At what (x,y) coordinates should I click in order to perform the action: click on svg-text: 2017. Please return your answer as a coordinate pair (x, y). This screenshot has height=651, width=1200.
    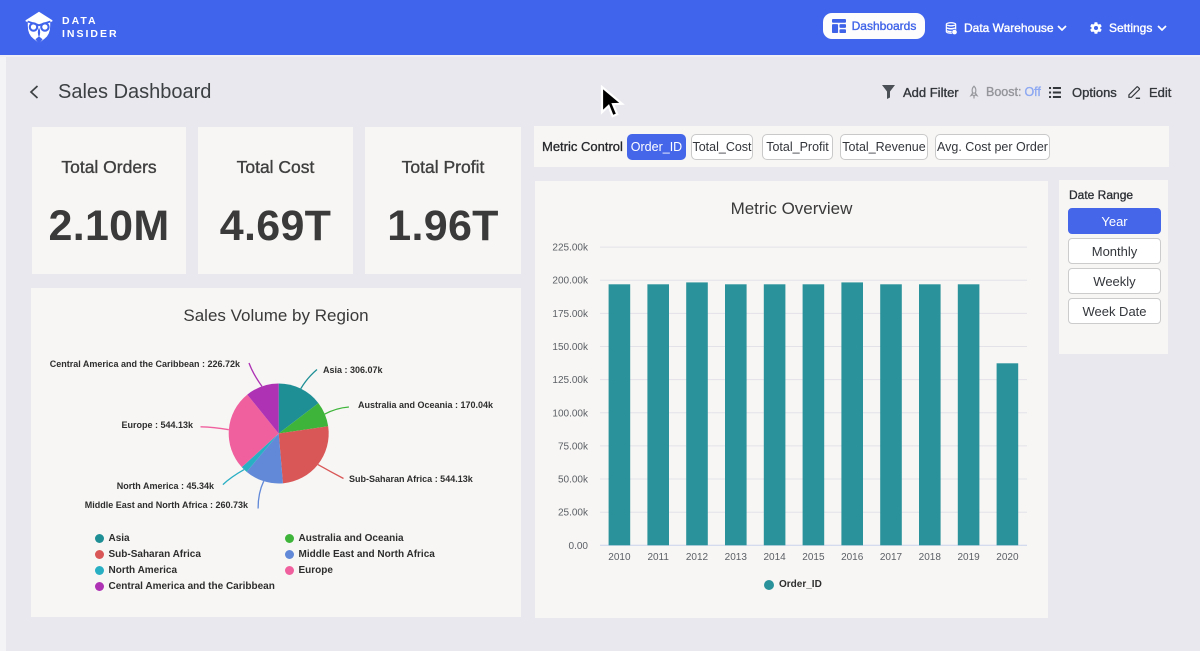
    Looking at the image, I should click on (891, 557).